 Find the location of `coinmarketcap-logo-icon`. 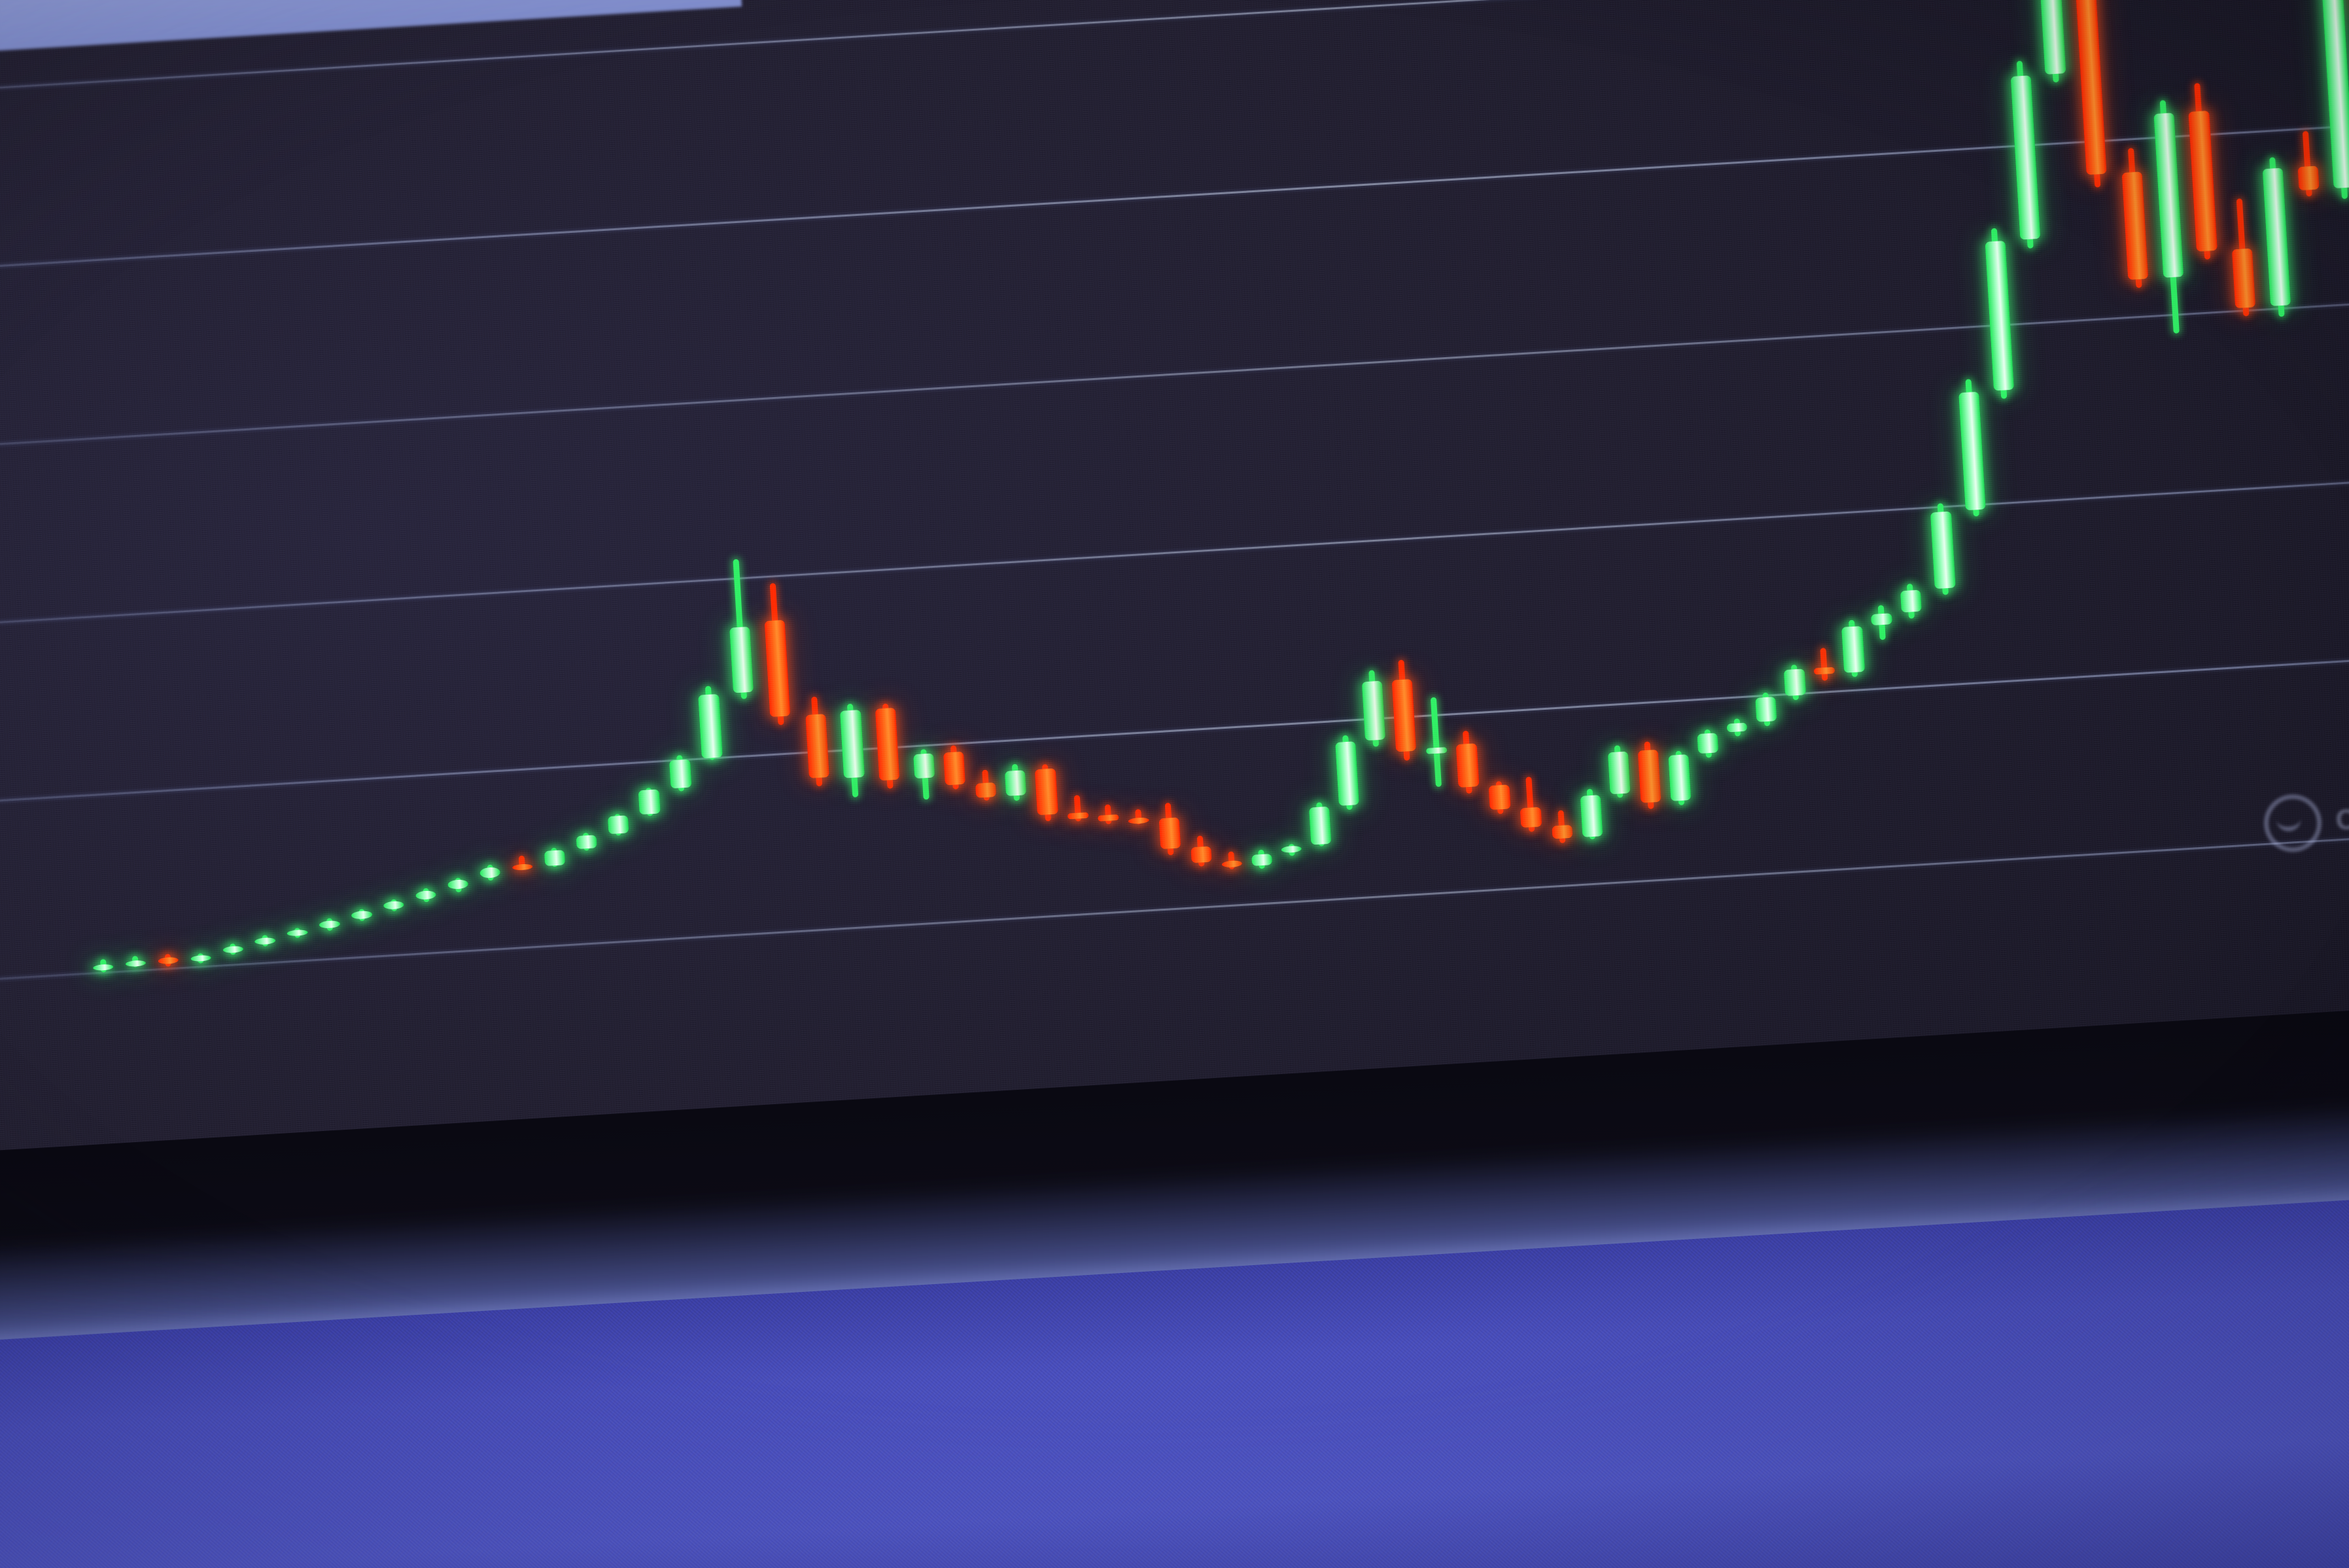

coinmarketcap-logo-icon is located at coordinates (2292, 823).